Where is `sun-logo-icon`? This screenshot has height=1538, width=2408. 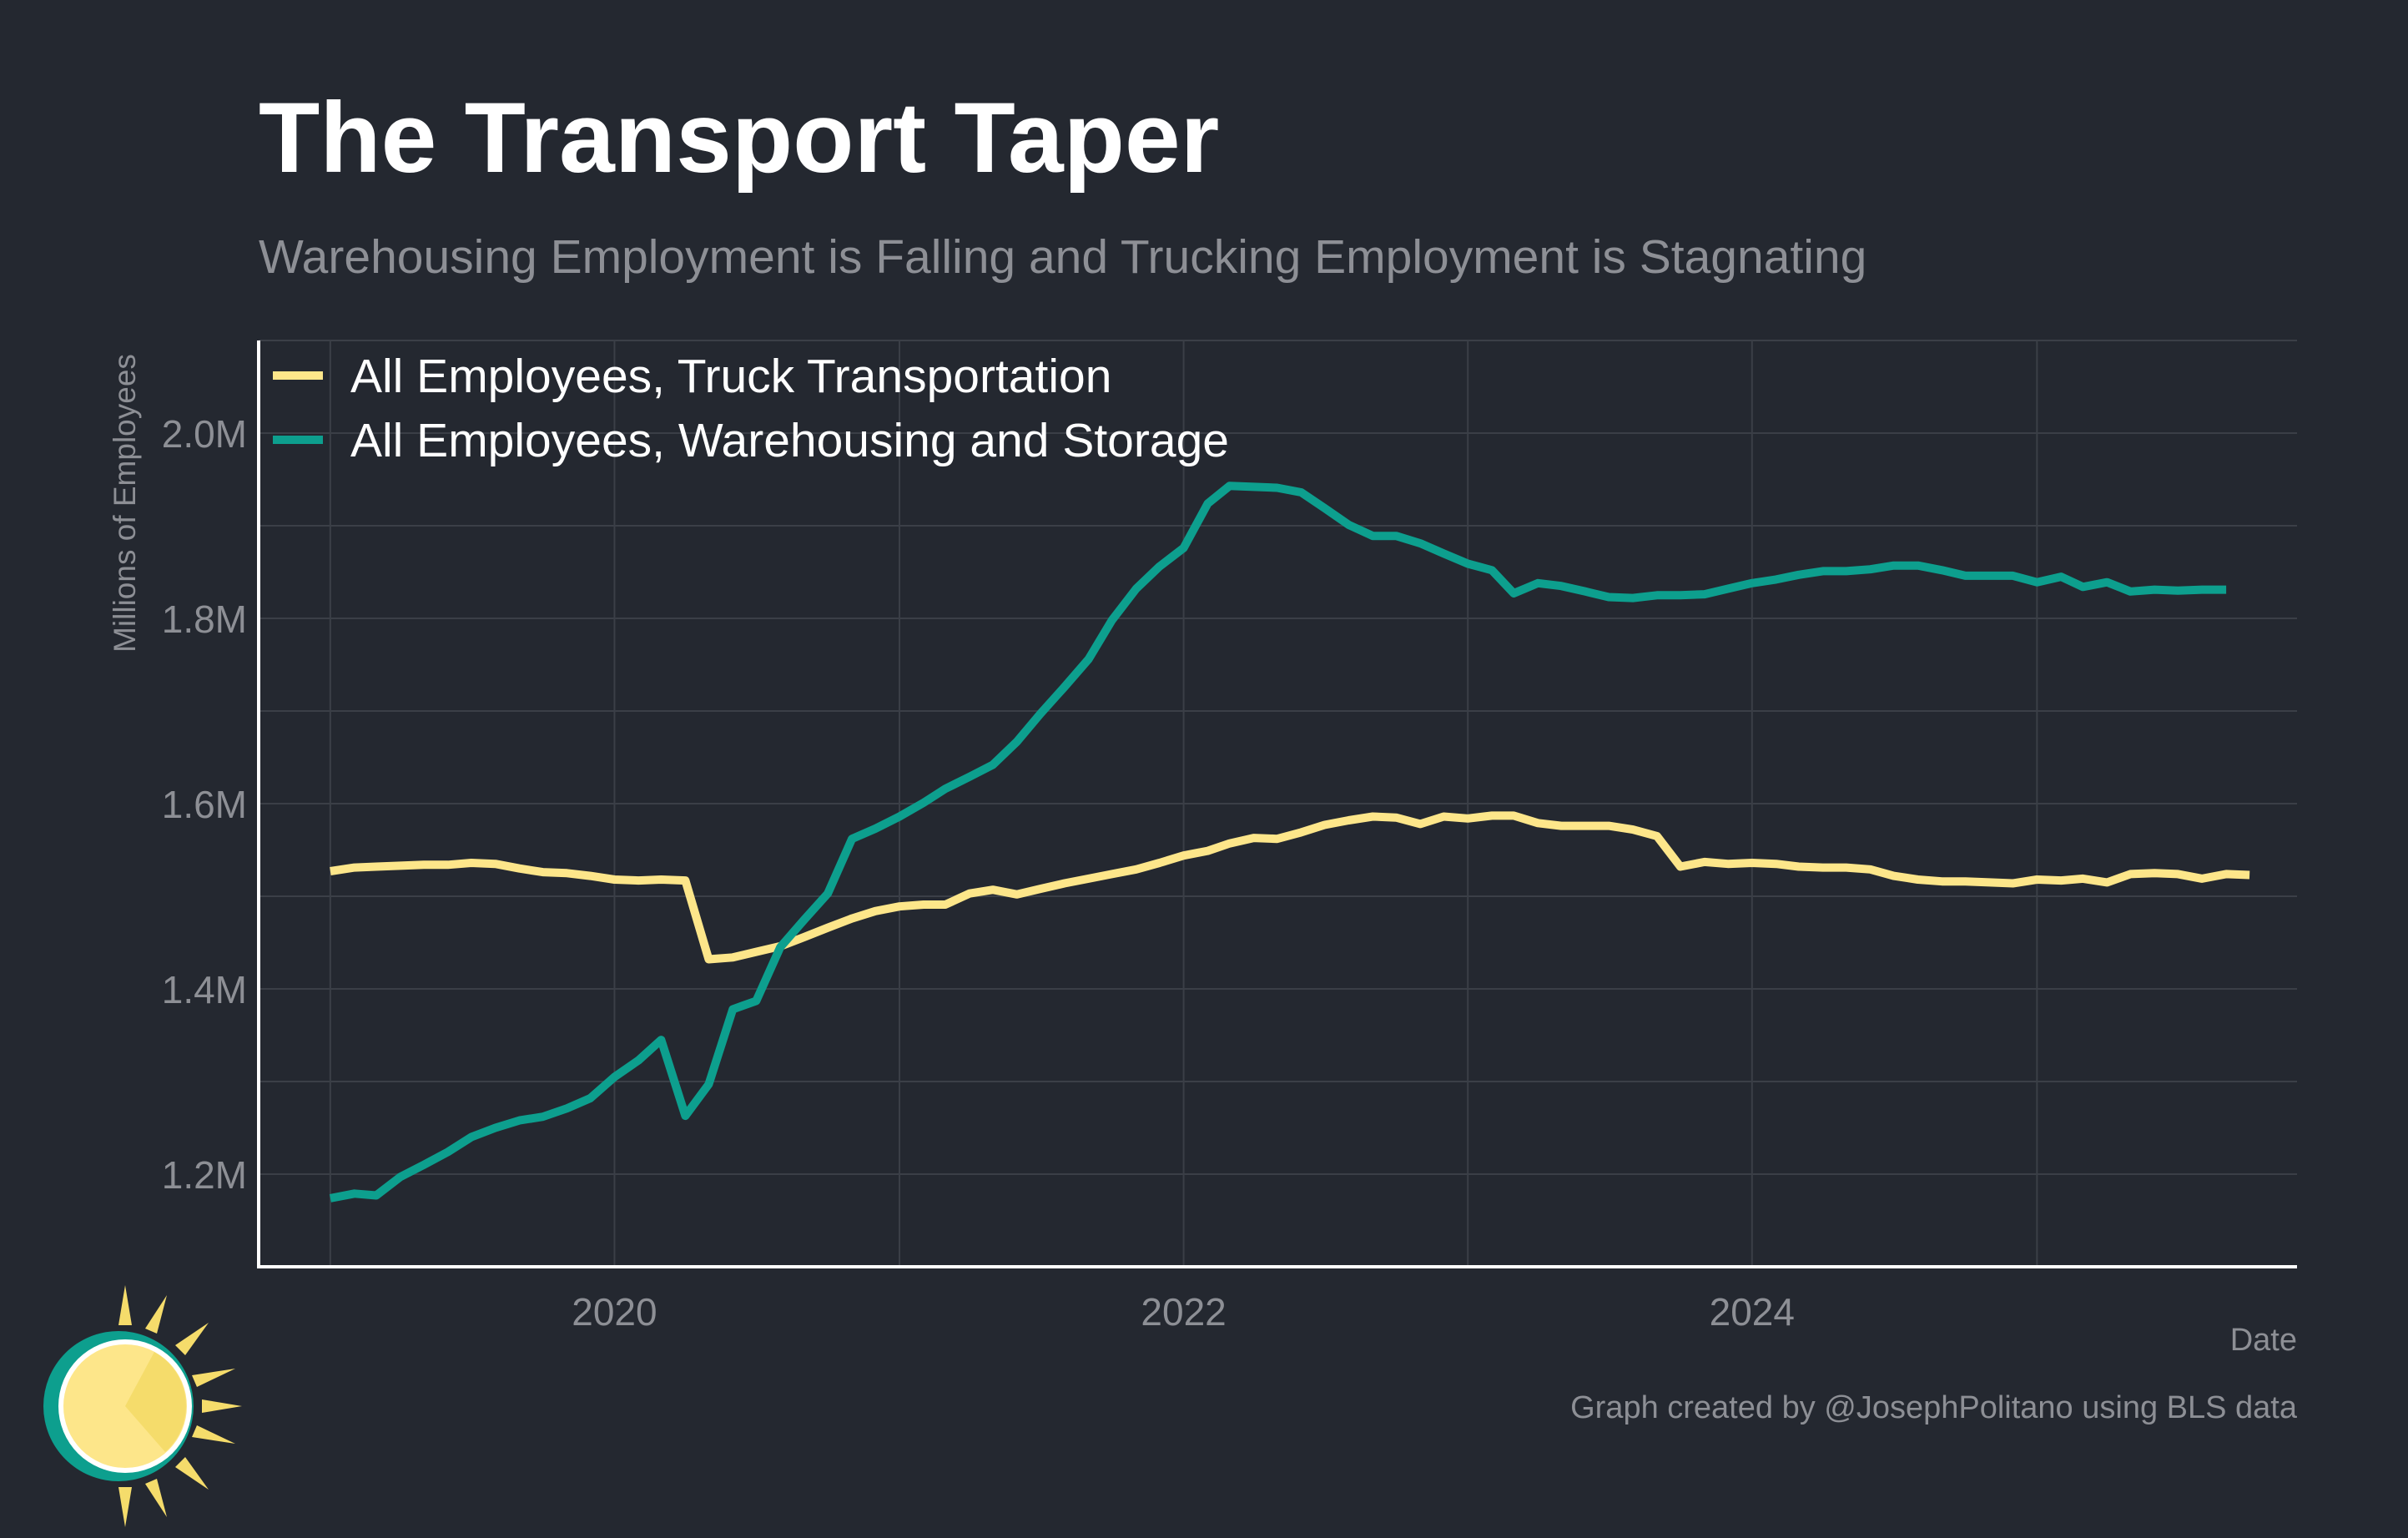 sun-logo-icon is located at coordinates (142, 1406).